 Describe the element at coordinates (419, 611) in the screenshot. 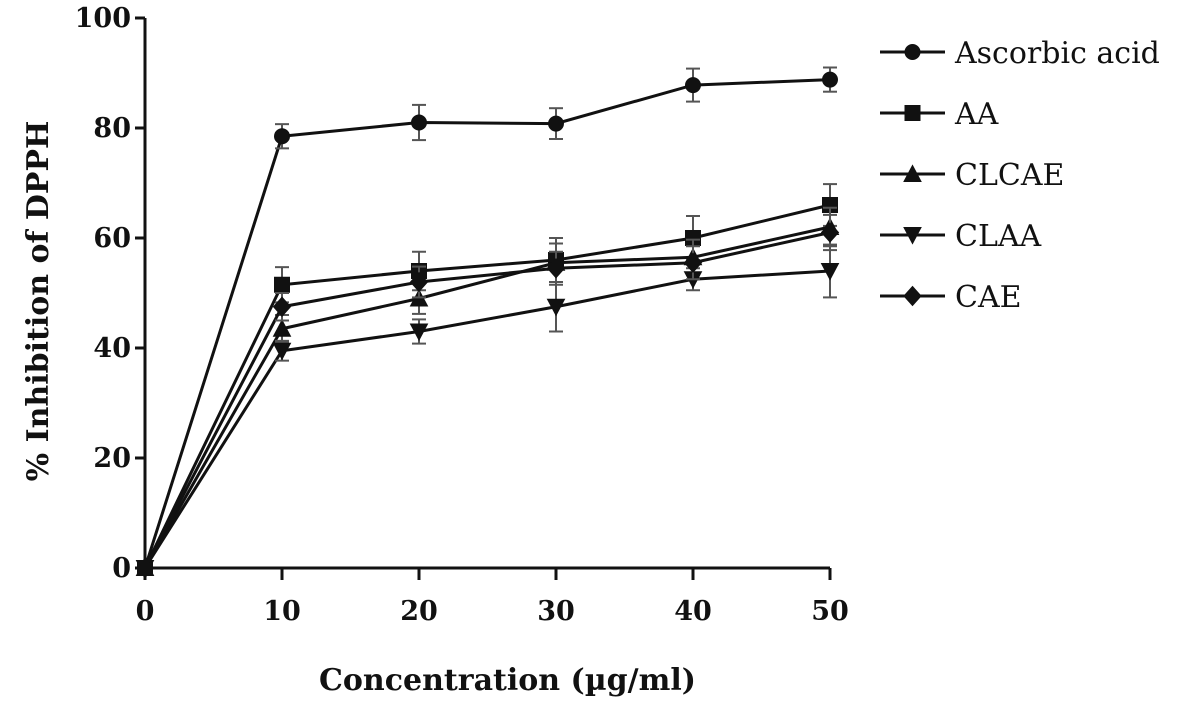

I see `x-tick-label: 20` at that location.